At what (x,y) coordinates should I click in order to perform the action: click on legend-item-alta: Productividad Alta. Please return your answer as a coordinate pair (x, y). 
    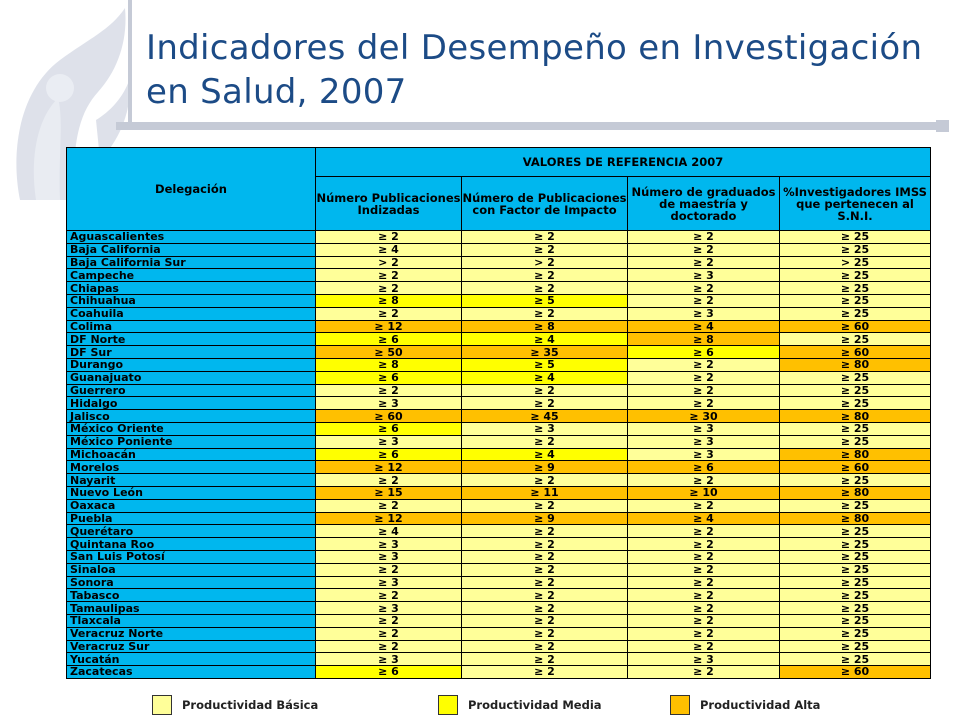
    Looking at the image, I should click on (745, 705).